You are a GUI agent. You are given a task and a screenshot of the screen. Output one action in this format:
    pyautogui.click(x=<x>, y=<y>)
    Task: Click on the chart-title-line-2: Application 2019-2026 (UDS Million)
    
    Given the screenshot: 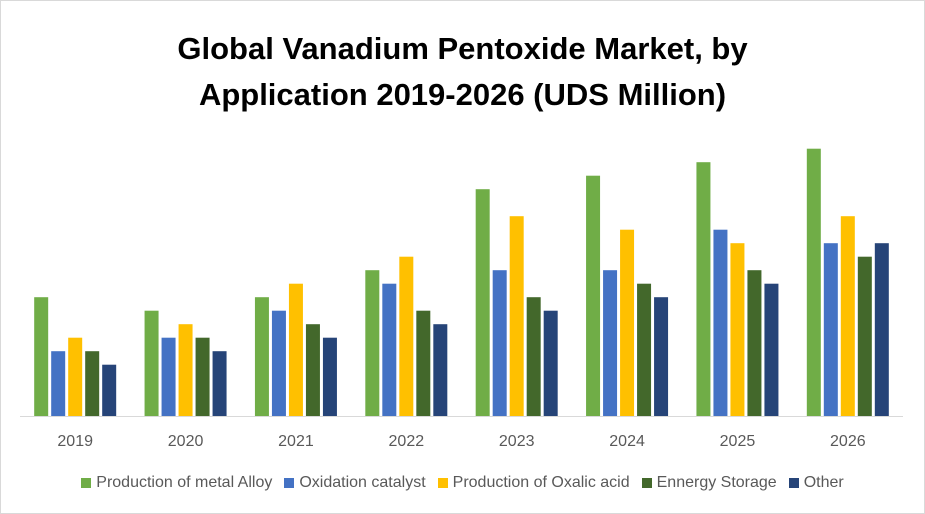 What is the action you would take?
    pyautogui.click(x=462, y=94)
    